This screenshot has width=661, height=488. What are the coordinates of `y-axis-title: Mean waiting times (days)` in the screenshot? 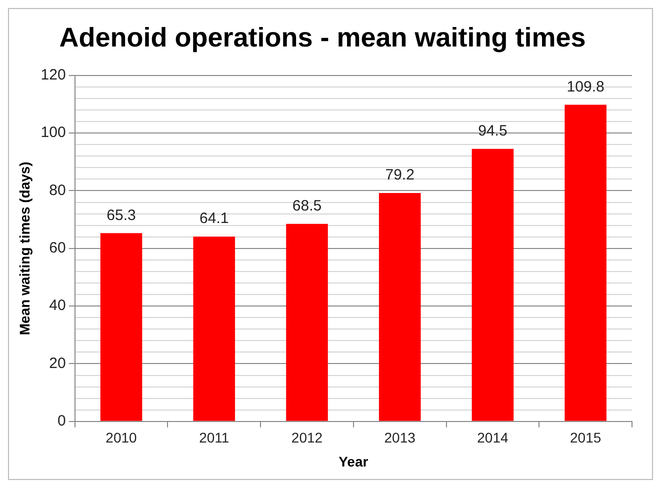 It's located at (24, 249).